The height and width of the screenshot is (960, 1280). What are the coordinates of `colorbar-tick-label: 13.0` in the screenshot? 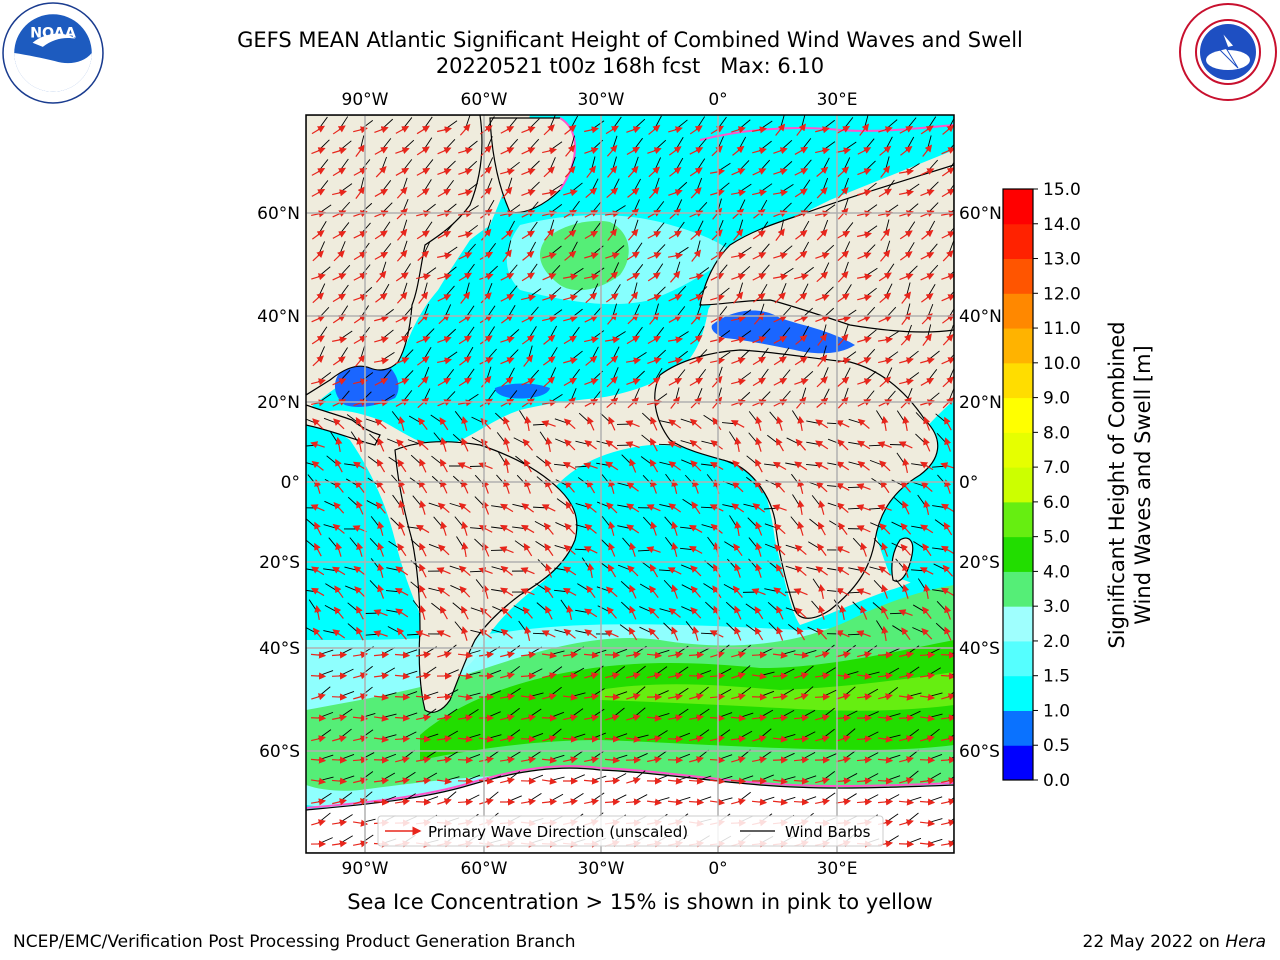 It's located at (1062, 260).